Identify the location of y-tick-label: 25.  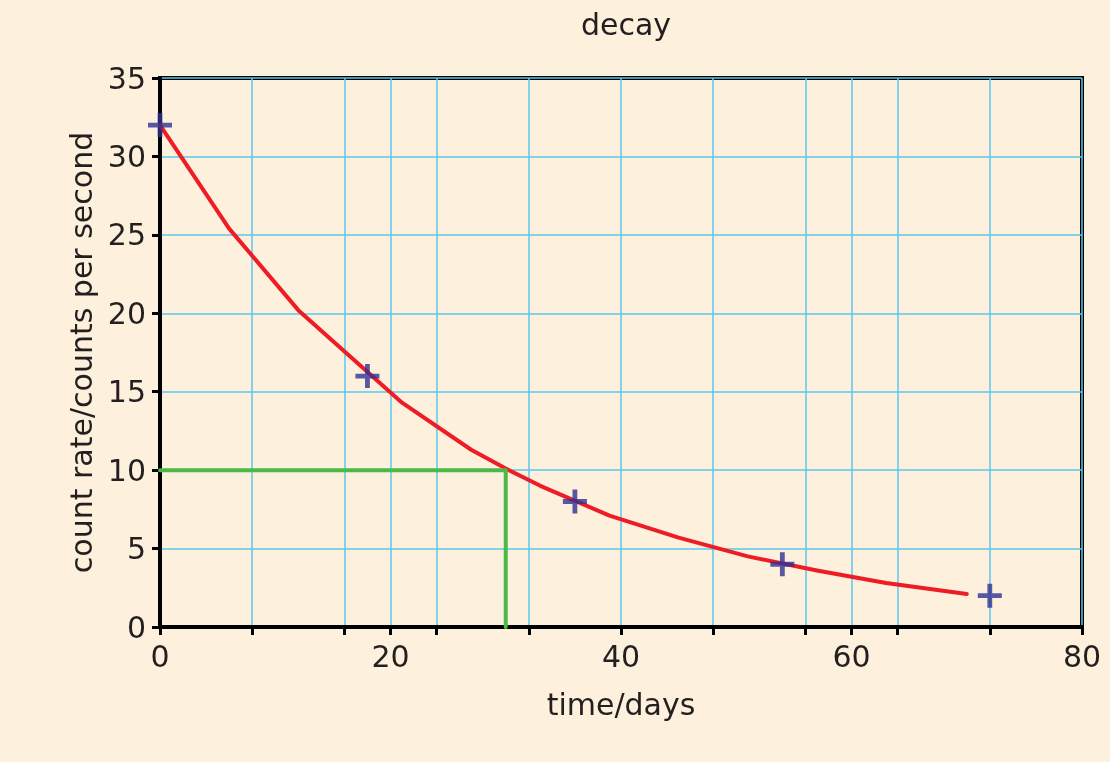
(126, 235).